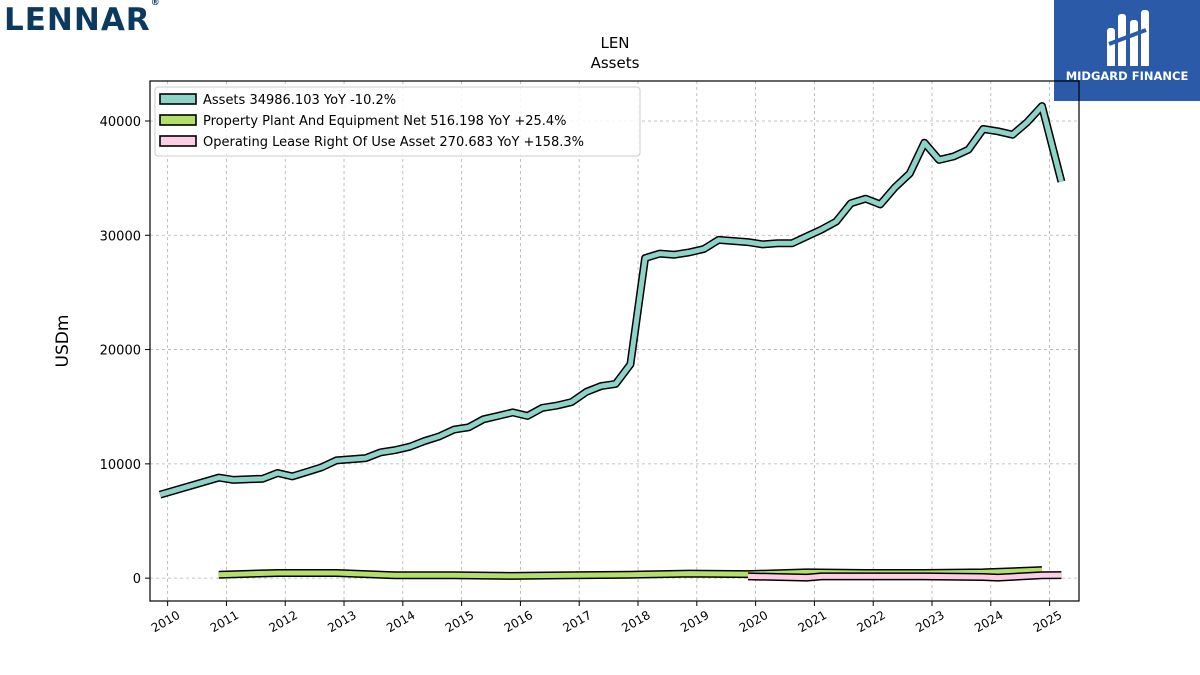 Image resolution: width=1200 pixels, height=675 pixels. What do you see at coordinates (904, 576) in the screenshot?
I see `series-line` at bounding box center [904, 576].